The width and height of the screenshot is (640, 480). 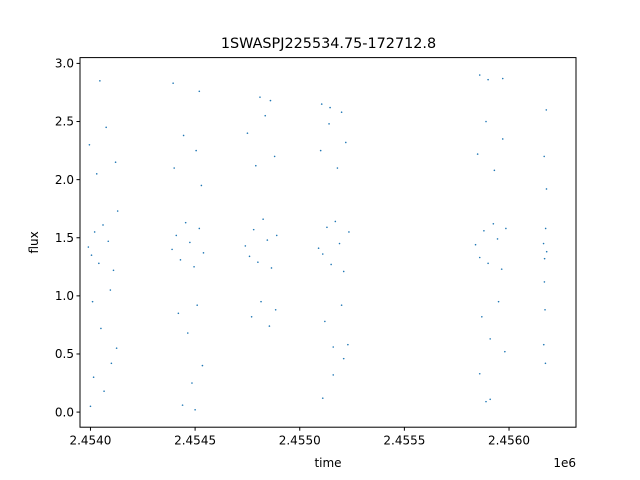 I want to click on x-tick-label: 2.4545, so click(x=195, y=441).